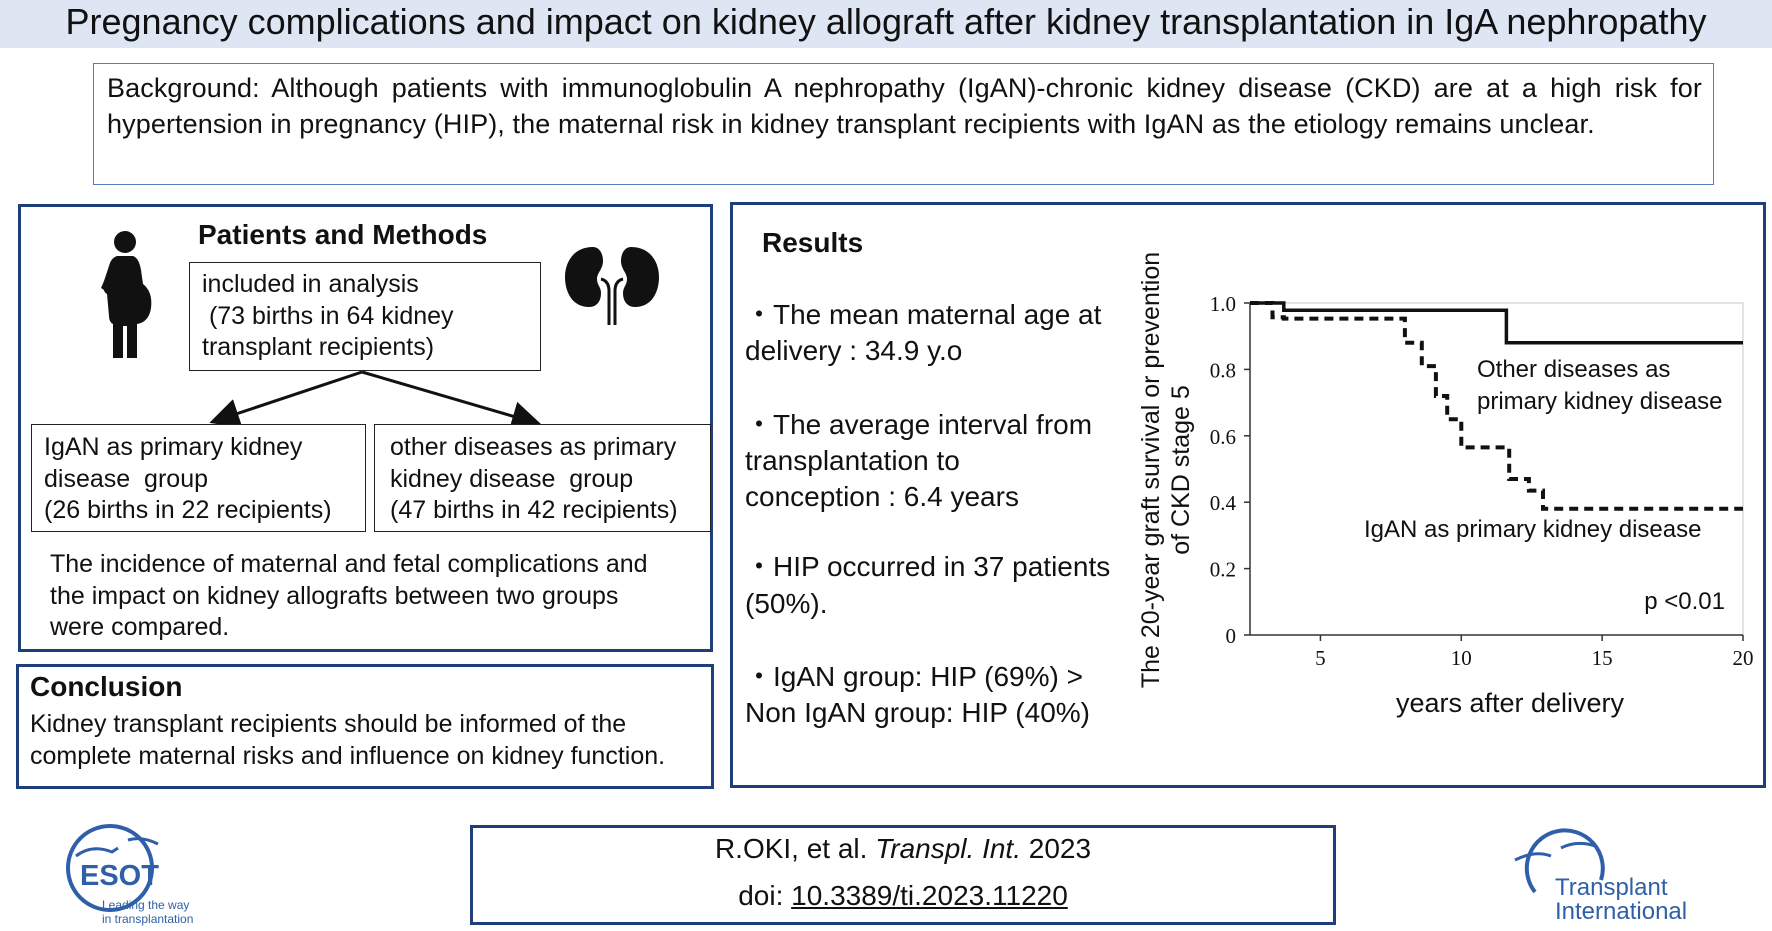 The height and width of the screenshot is (931, 1772). What do you see at coordinates (852, 460) in the screenshot?
I see `result-2-line-2: transplantation to` at bounding box center [852, 460].